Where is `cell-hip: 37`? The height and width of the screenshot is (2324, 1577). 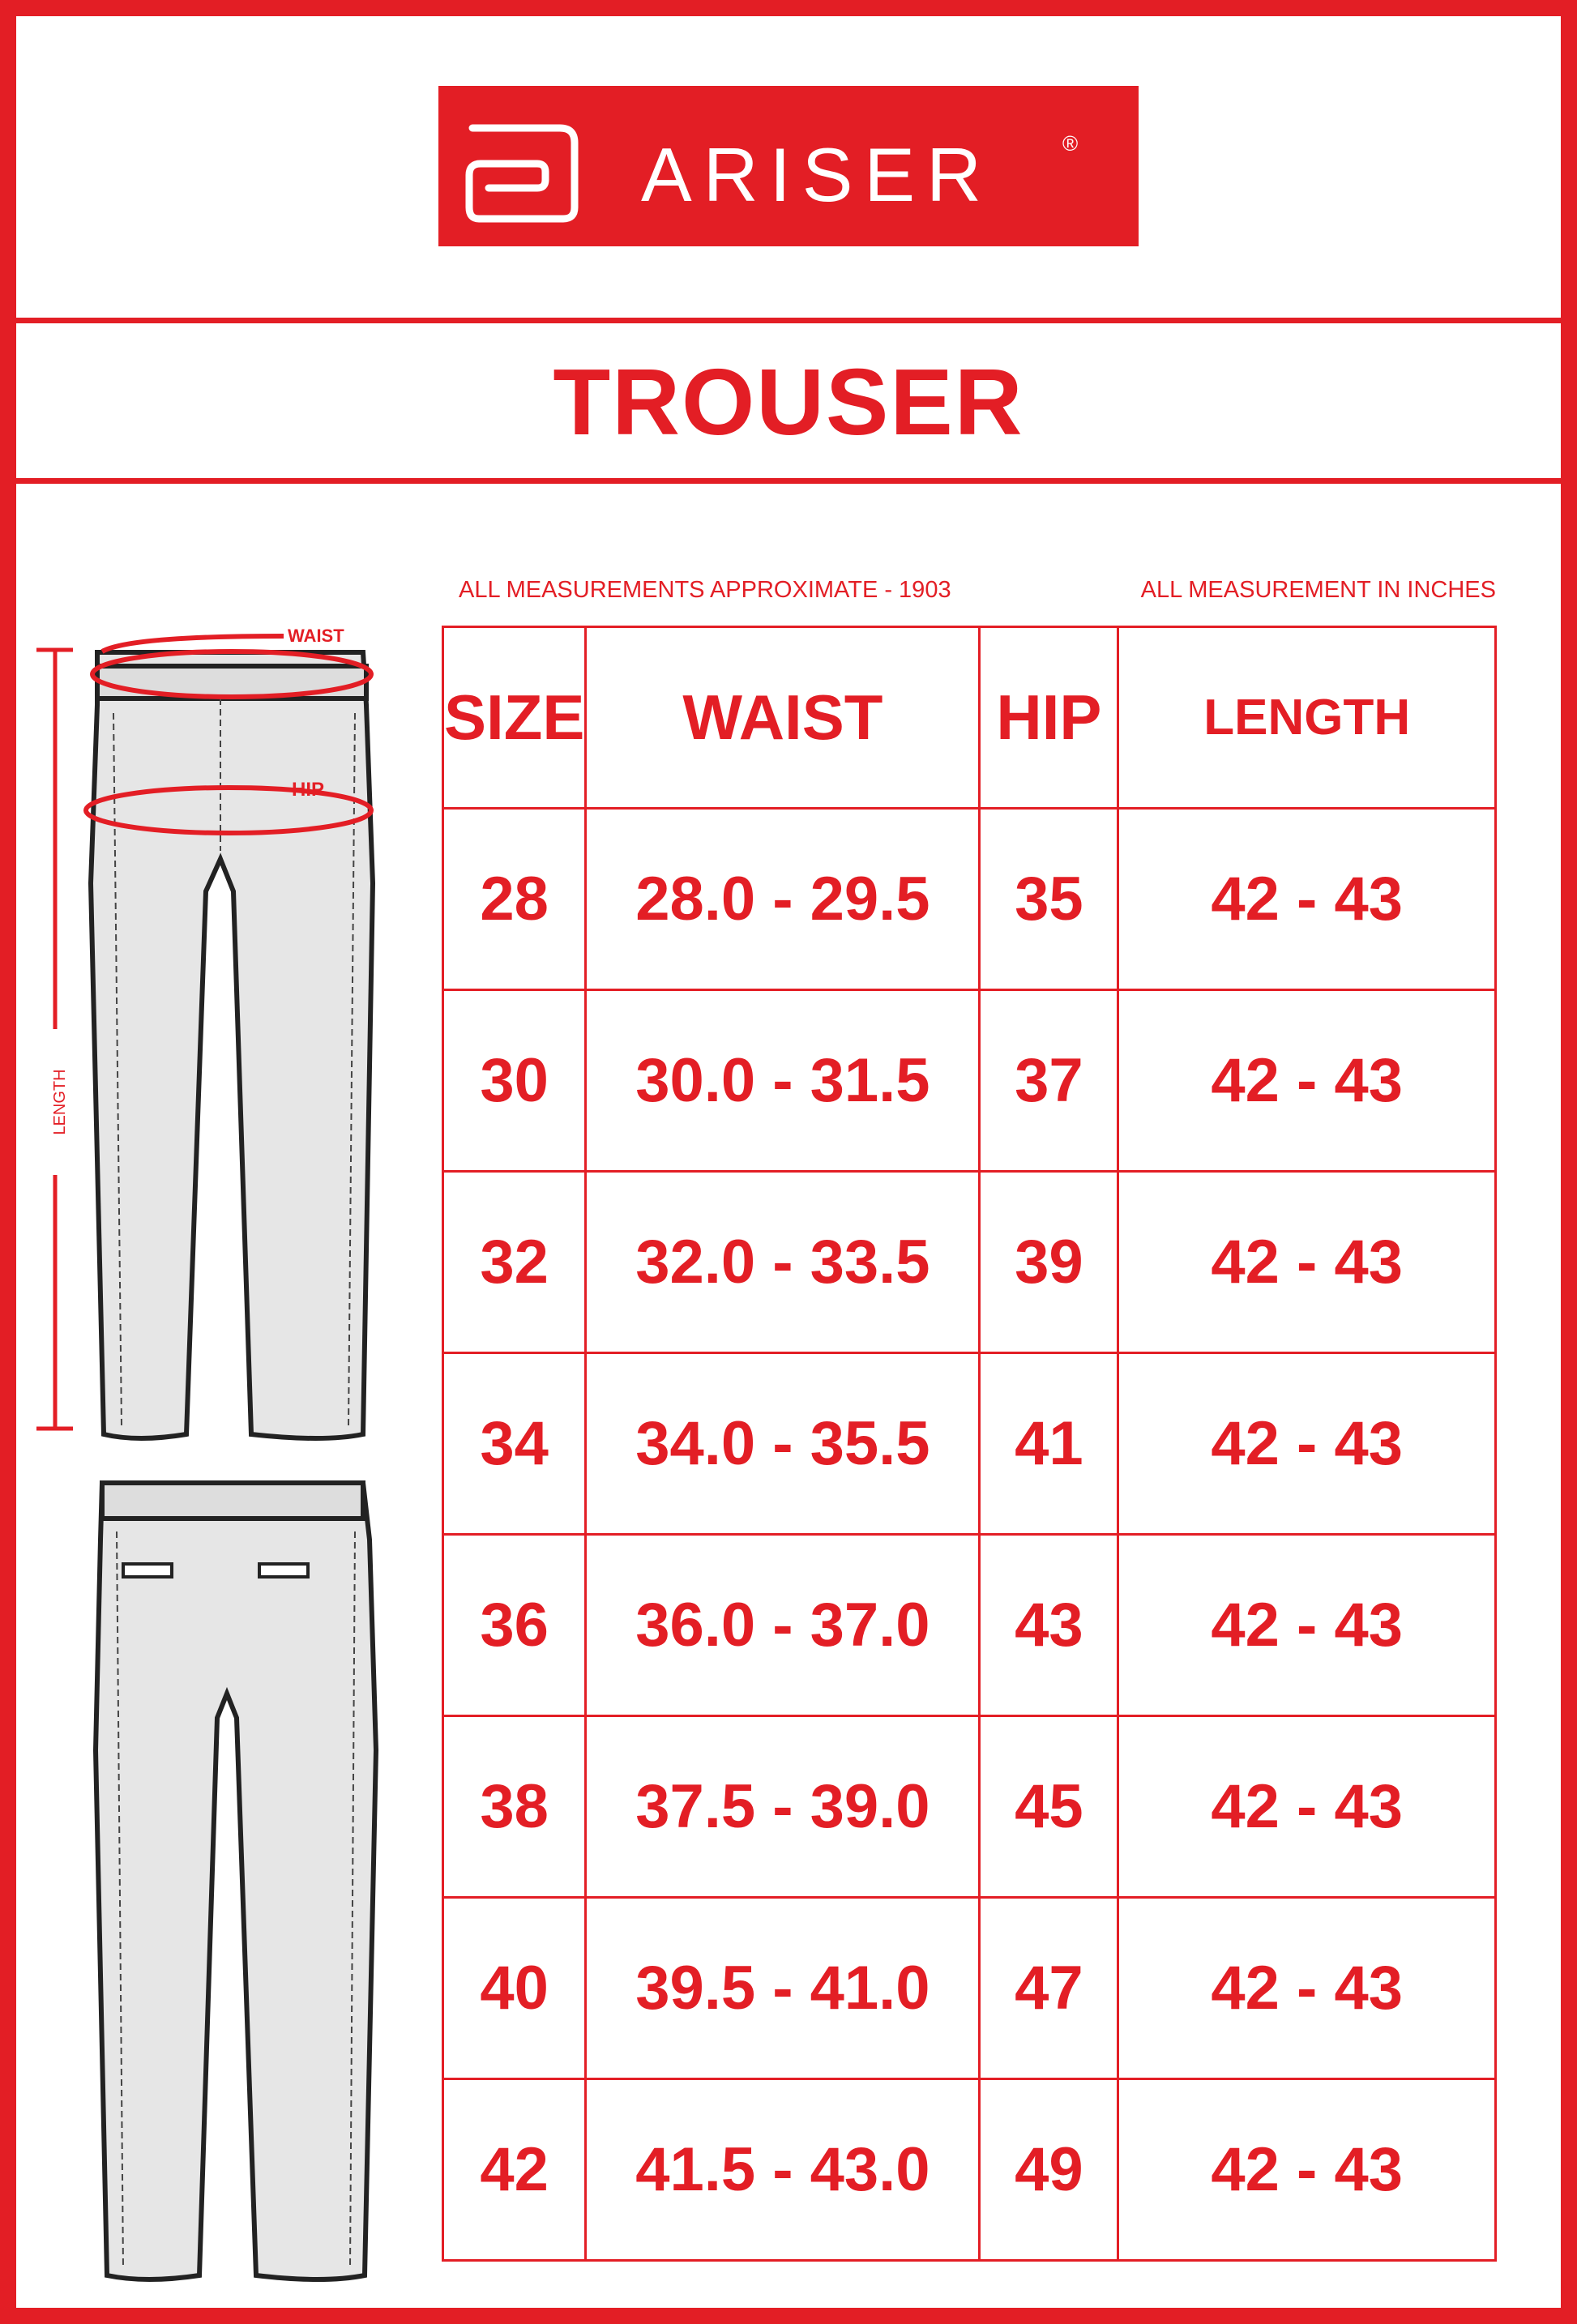 cell-hip: 37 is located at coordinates (1049, 1081).